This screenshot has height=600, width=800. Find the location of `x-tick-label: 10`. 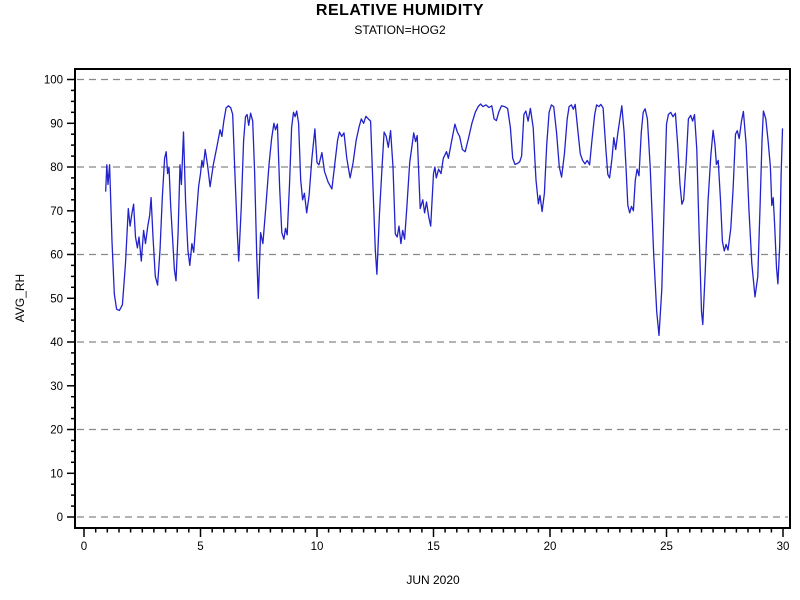

x-tick-label: 10 is located at coordinates (317, 547).